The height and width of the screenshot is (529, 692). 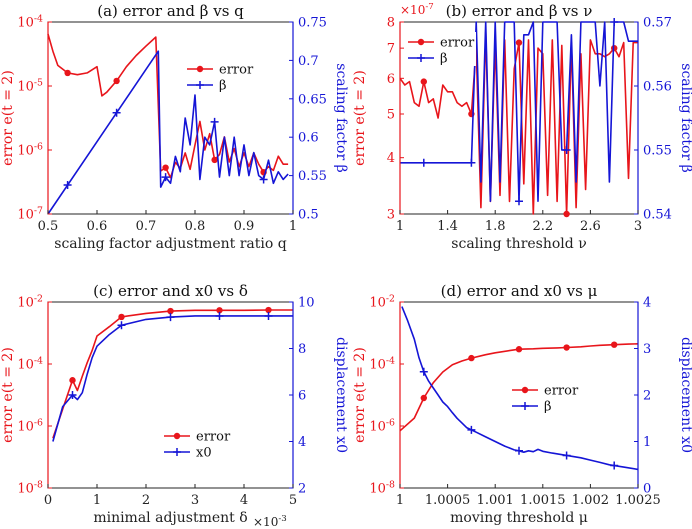 What do you see at coordinates (302, 396) in the screenshot?
I see `y-tick-label-right: 6` at bounding box center [302, 396].